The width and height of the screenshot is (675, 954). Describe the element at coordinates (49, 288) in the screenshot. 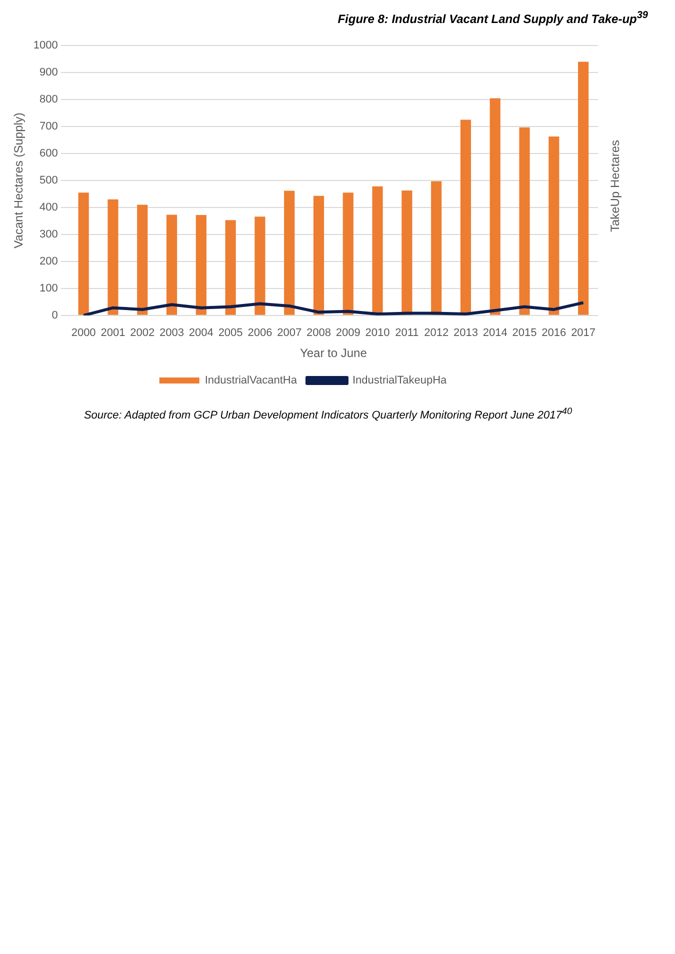

I see `y-tick-label: 100` at that location.